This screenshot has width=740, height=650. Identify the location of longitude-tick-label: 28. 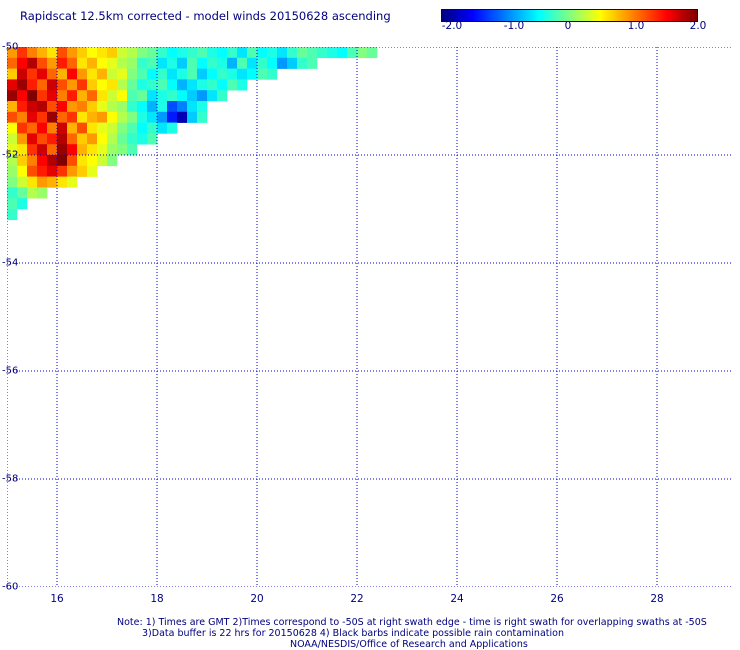
(657, 599).